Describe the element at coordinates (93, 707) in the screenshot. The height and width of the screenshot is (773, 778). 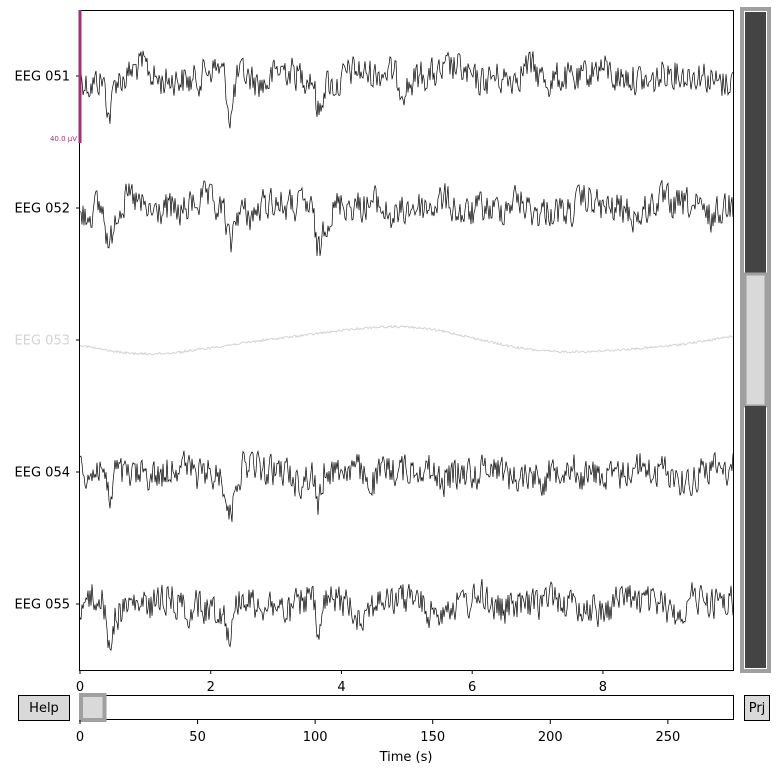
I see `time-scrollbar-window` at that location.